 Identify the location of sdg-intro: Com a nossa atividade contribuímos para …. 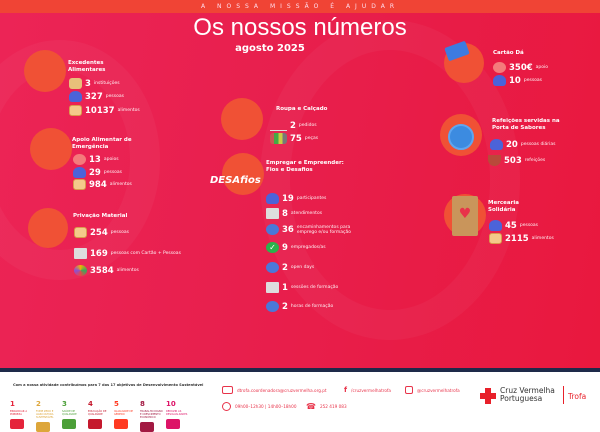
(108, 385).